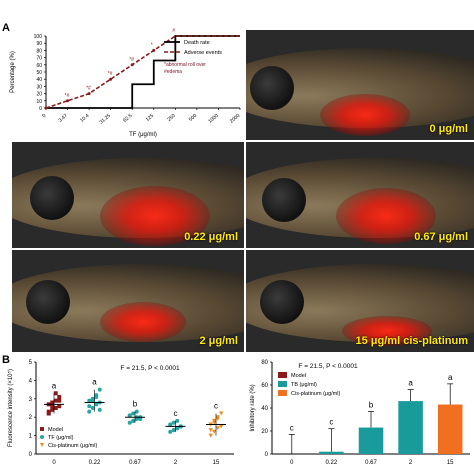 The height and width of the screenshot is (474, 474). Describe the element at coordinates (218, 341) in the screenshot. I see `fish-label-3: 2 μg/ml` at that location.